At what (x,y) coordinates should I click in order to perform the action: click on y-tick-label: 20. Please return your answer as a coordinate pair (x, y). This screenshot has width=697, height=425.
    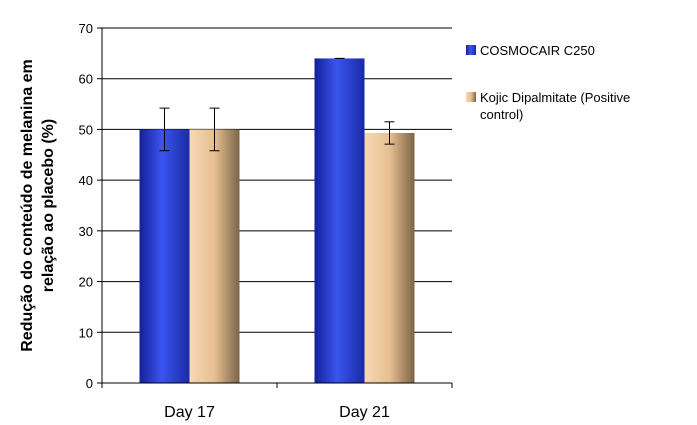
    Looking at the image, I should click on (86, 282).